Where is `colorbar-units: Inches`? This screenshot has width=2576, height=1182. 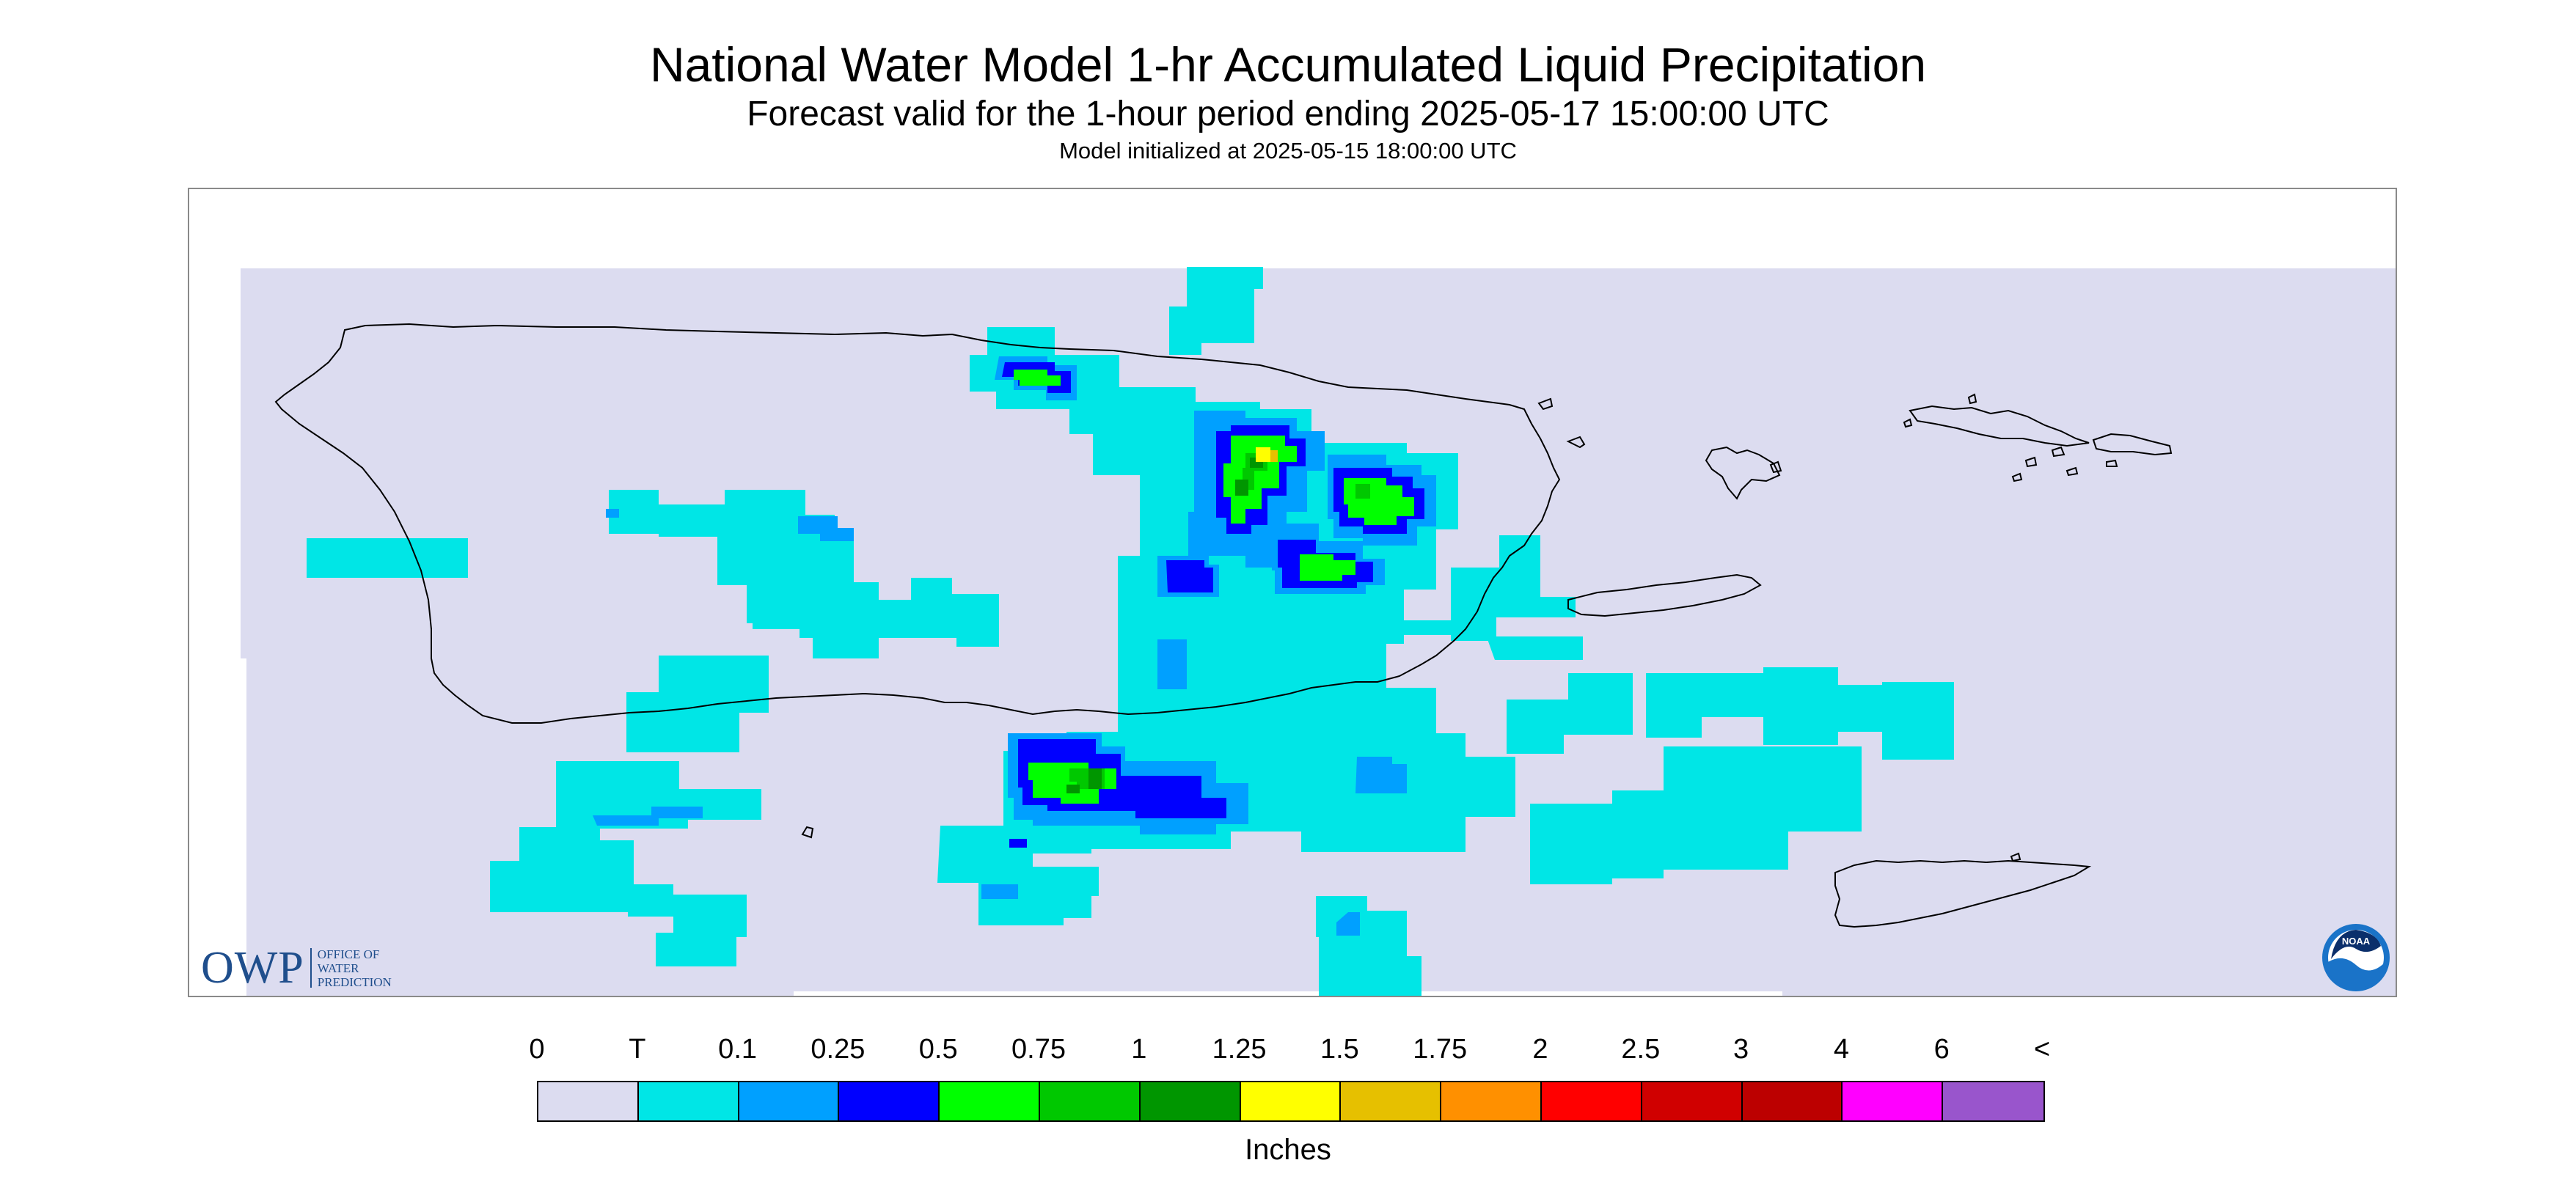
colorbar-units: Inches is located at coordinates (1288, 1150).